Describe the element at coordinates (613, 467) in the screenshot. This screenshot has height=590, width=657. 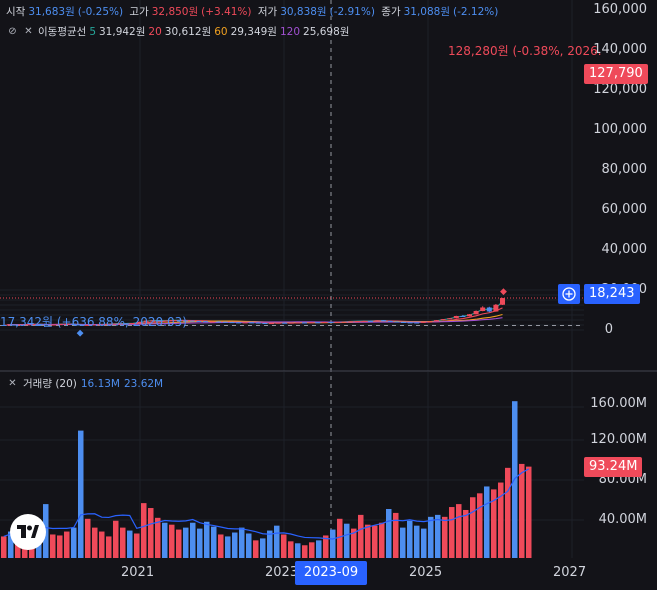
I see `last-volume-badge: 93.24M` at that location.